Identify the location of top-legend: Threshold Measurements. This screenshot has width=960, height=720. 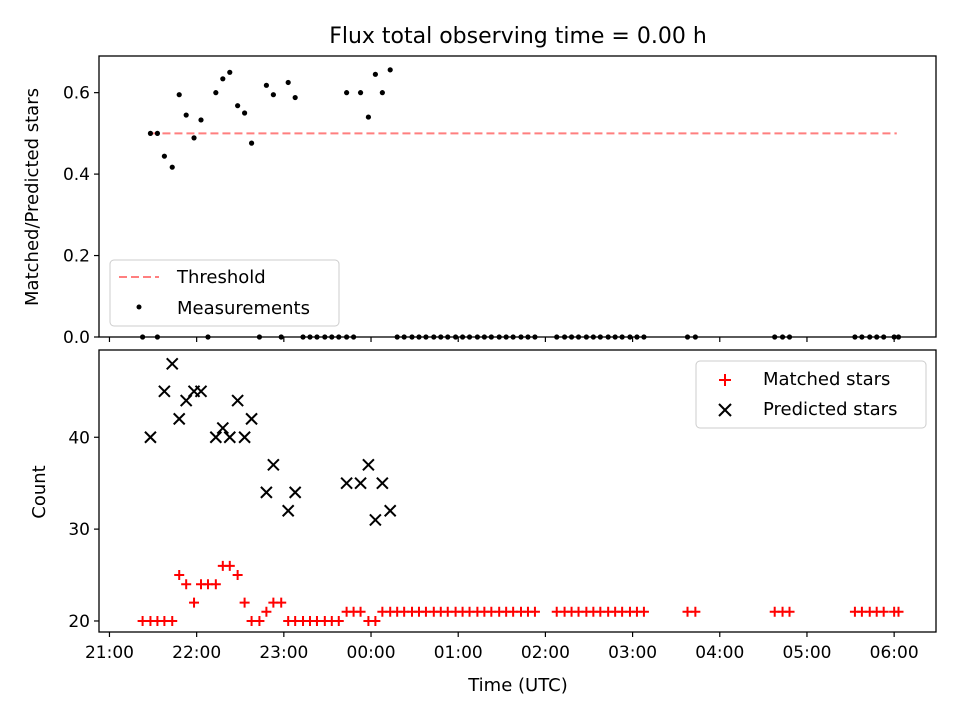
(224, 293).